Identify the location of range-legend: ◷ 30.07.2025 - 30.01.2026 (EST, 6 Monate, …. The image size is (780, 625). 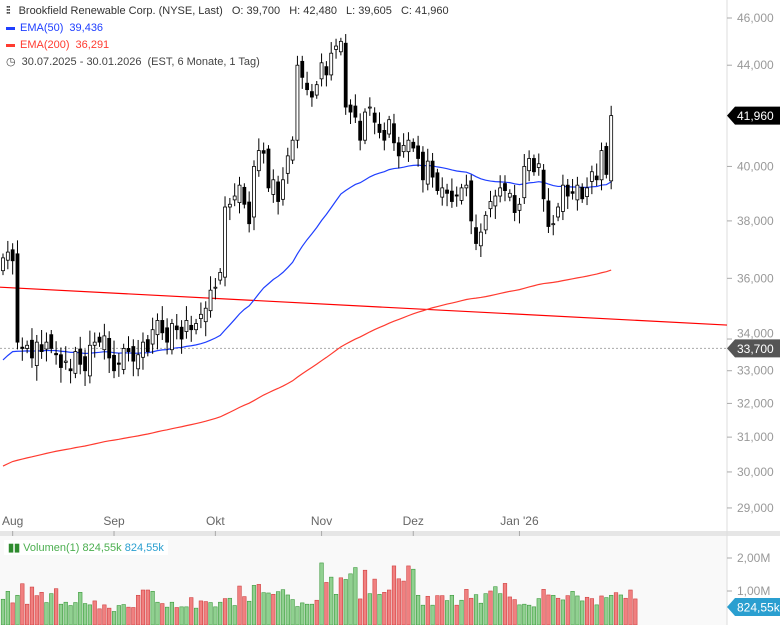
(136, 61).